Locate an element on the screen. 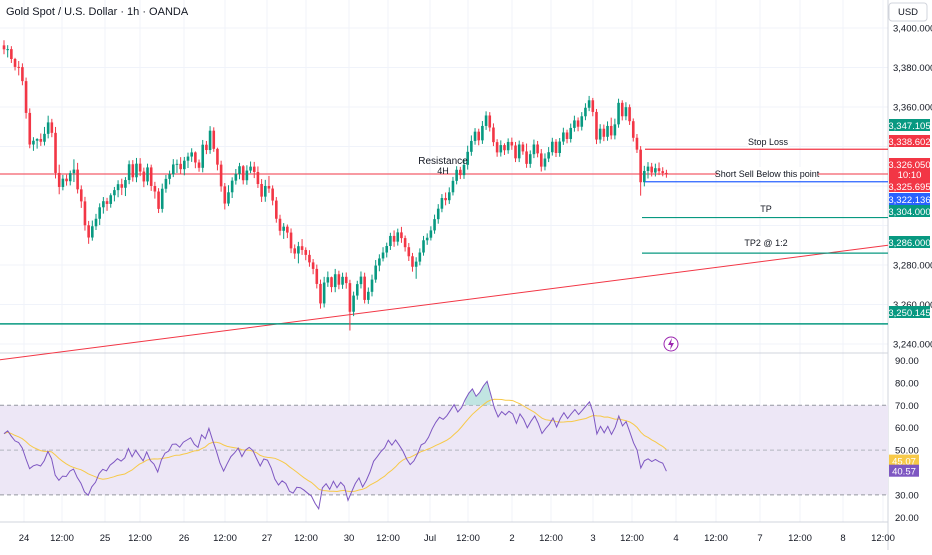 The height and width of the screenshot is (555, 932). rsi-badge is located at coordinates (904, 460).